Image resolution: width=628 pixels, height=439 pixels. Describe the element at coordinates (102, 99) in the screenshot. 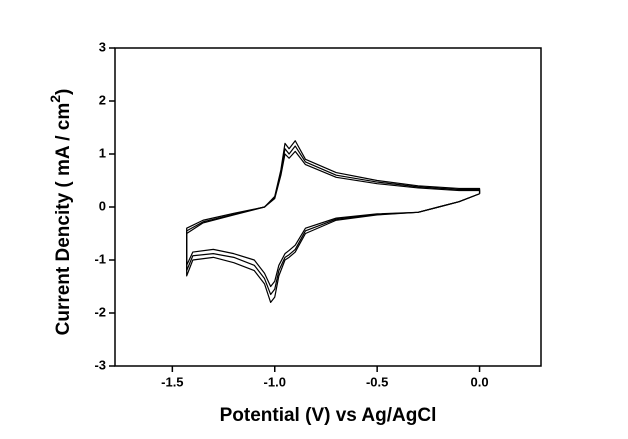

I see `y-tick-label: 2` at that location.